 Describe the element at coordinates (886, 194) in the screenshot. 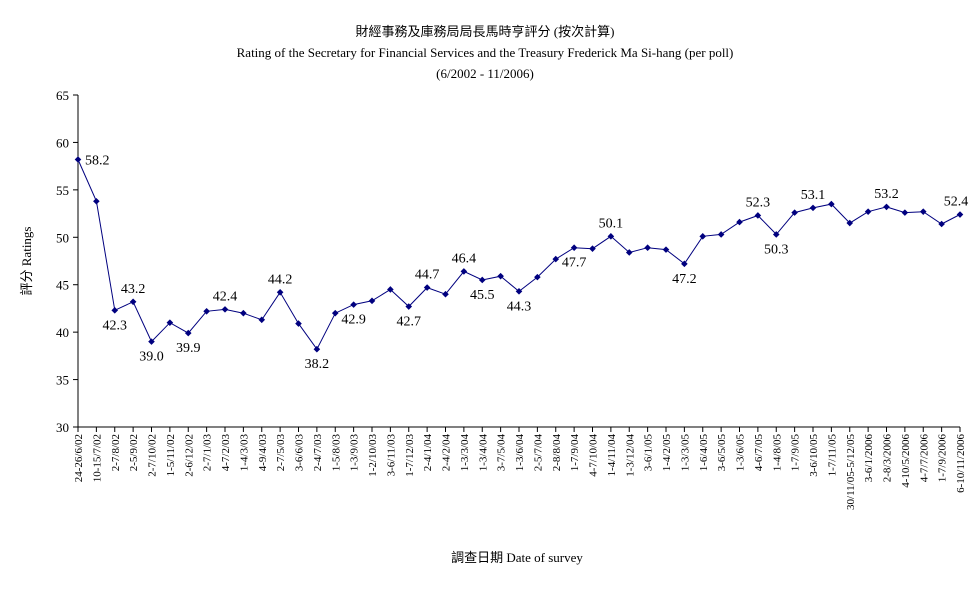

I see `data-label: 53.2` at that location.